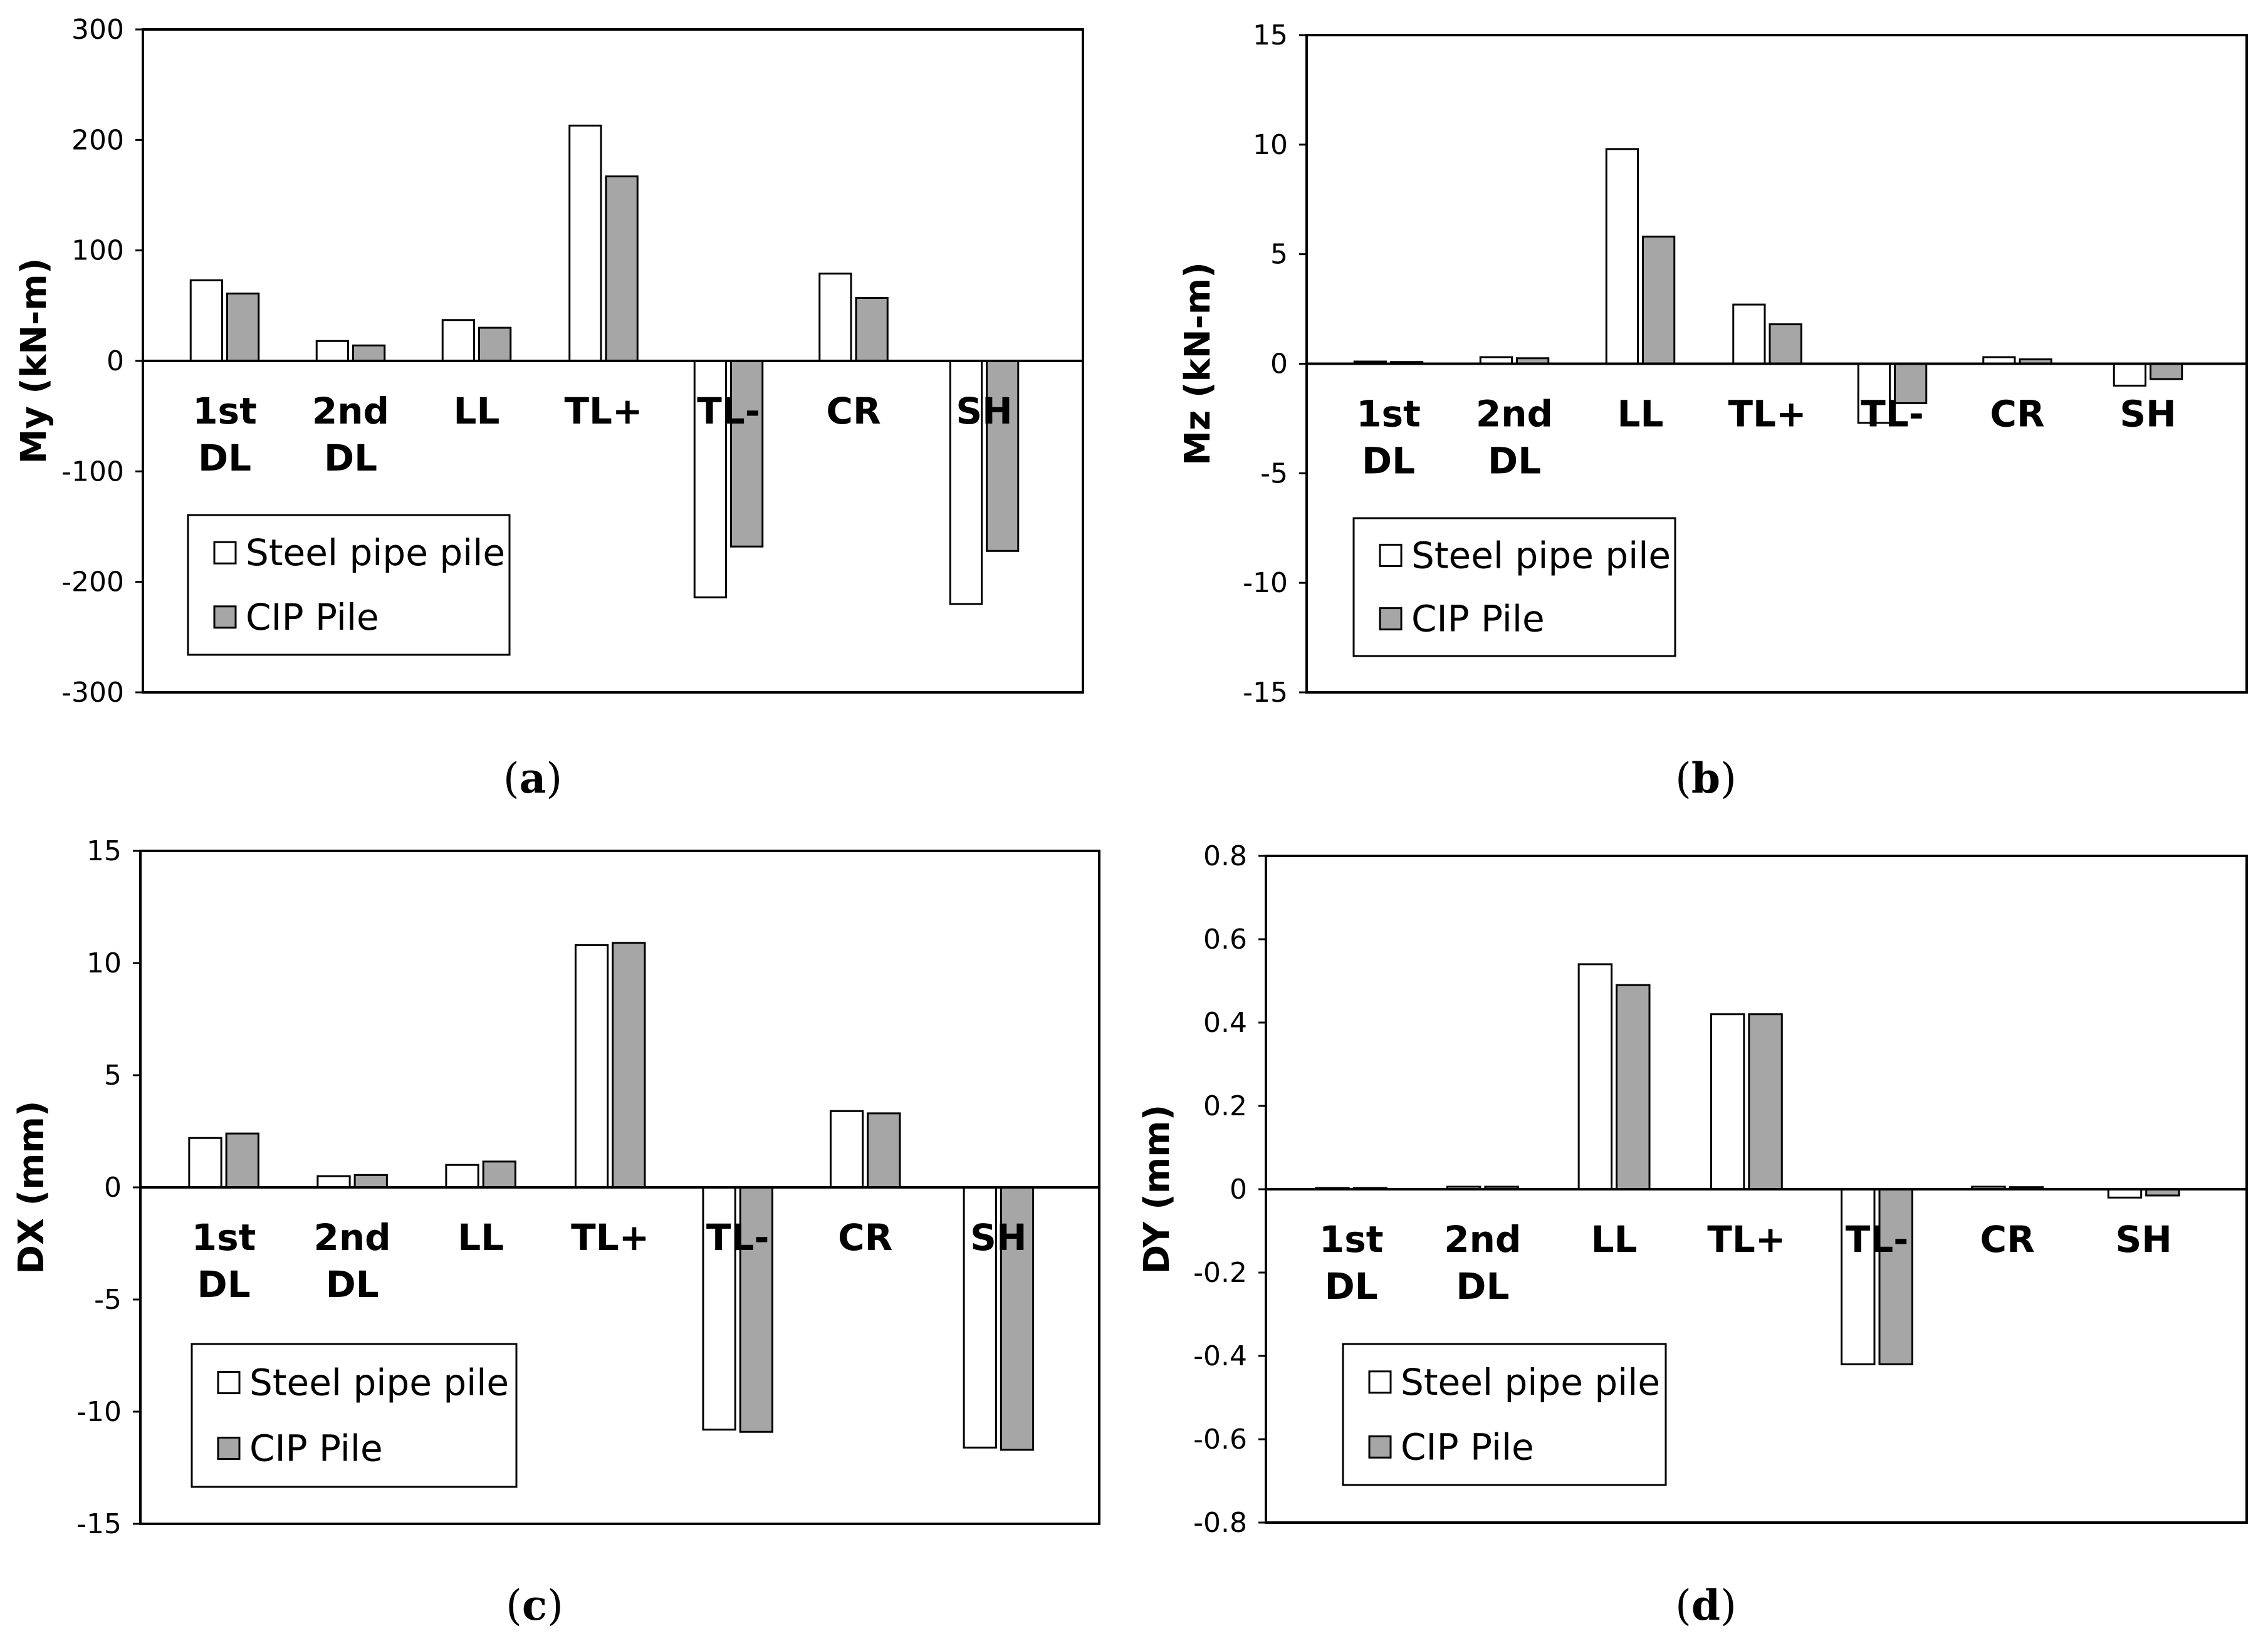  What do you see at coordinates (31, 1187) in the screenshot?
I see `y-axis-title: DX (mm)` at bounding box center [31, 1187].